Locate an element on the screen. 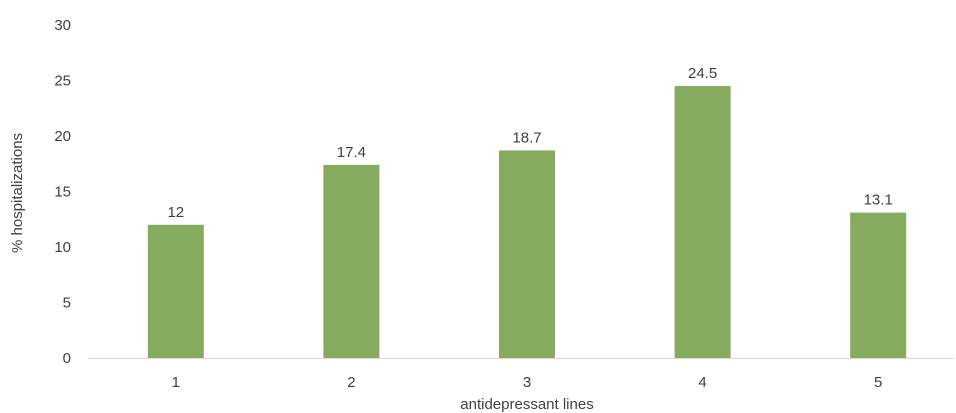 The width and height of the screenshot is (956, 413). y-tick-label: 20 is located at coordinates (62, 136).